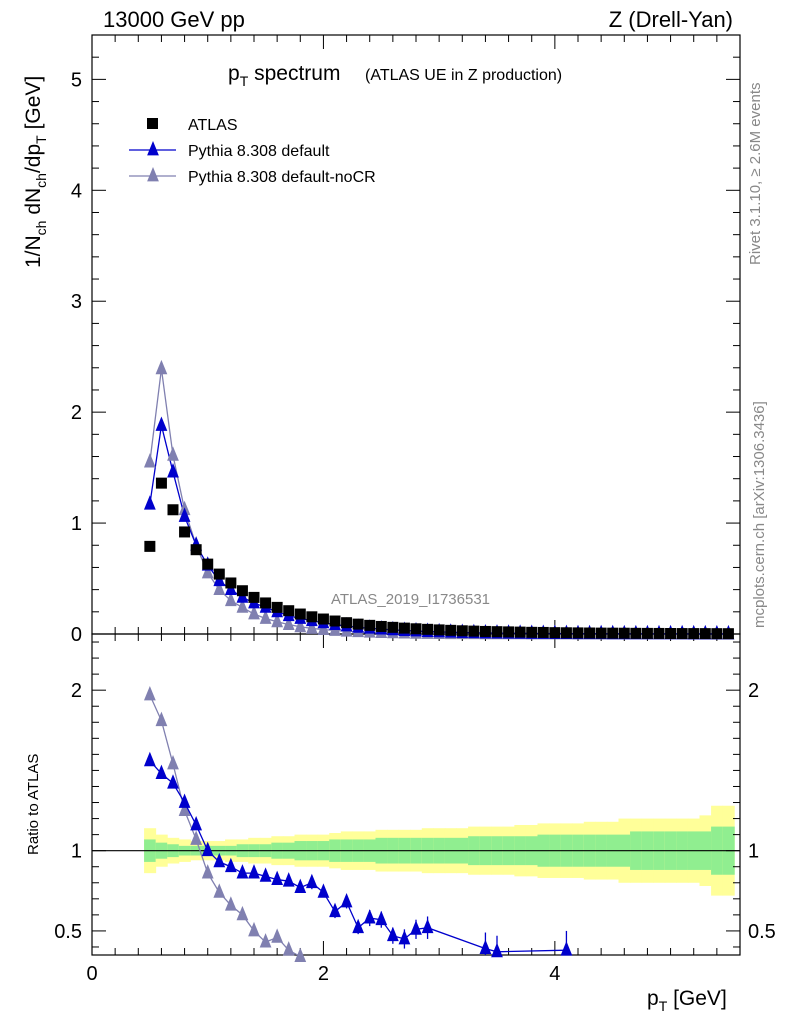  Describe the element at coordinates (463, 75) in the screenshot. I see `plot-title-note: (ATLAS UE in Z production)` at that location.